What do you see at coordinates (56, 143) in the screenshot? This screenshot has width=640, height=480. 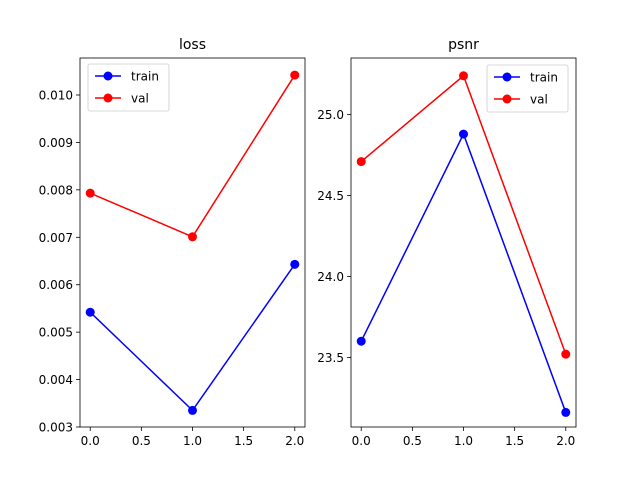 I see `y-tick-label: 0.009` at bounding box center [56, 143].